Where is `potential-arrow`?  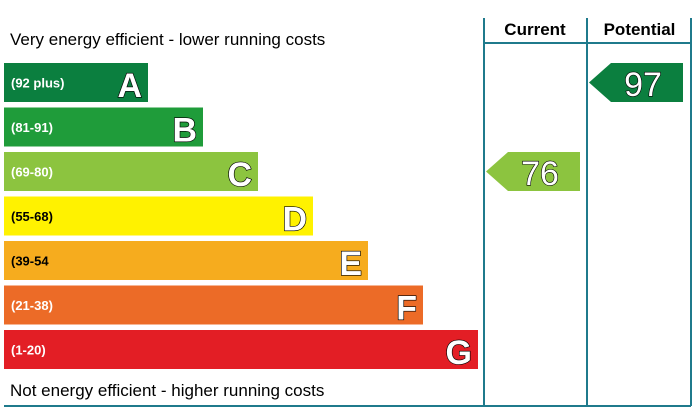 potential-arrow is located at coordinates (636, 82).